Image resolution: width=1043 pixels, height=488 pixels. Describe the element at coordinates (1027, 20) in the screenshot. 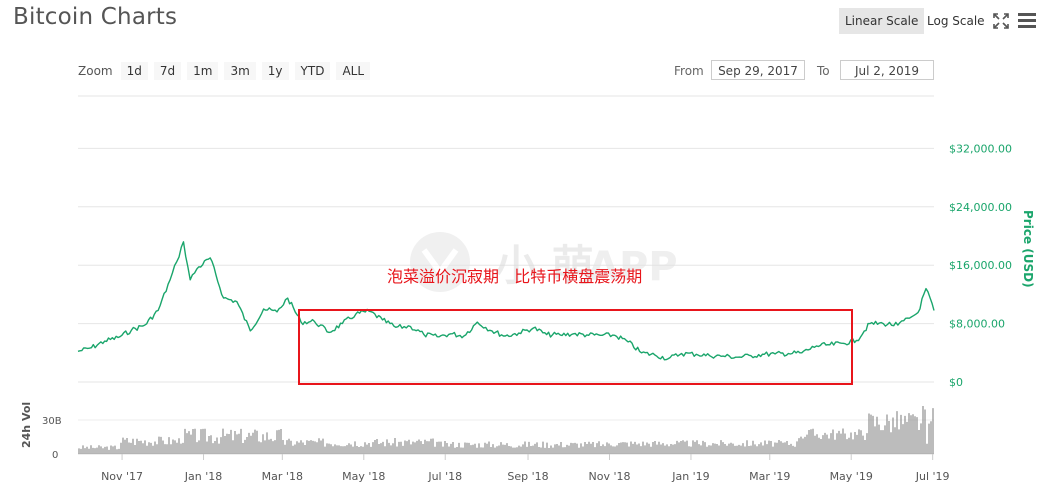

I see `menu-icon` at that location.